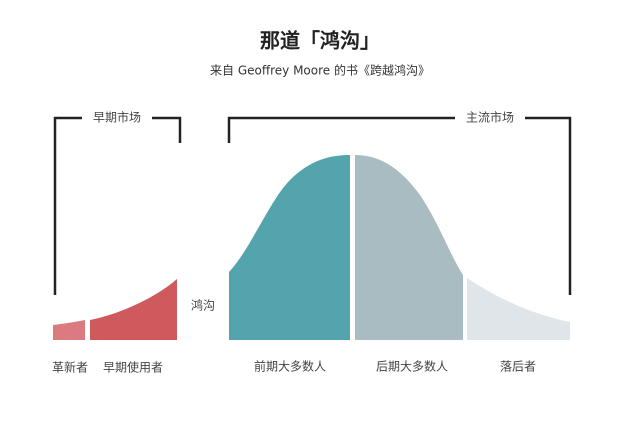 This screenshot has height=445, width=640. I want to click on chasm-label: 鸿沟, so click(203, 306).